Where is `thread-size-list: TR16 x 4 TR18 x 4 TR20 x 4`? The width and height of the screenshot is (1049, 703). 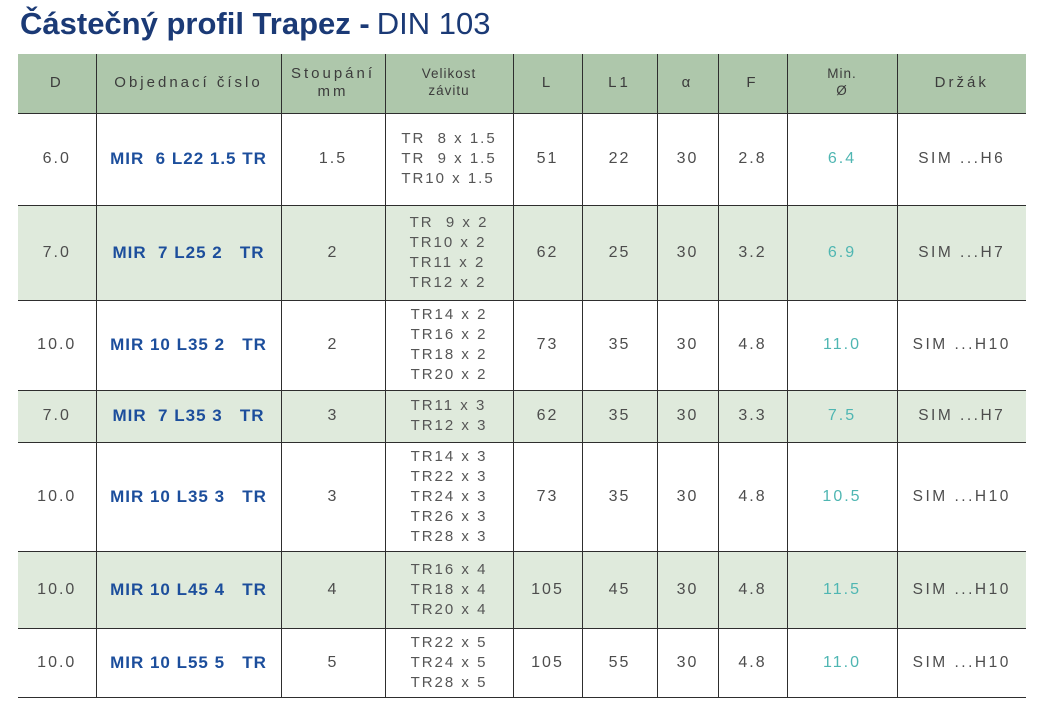
thread-size-list: TR16 x 4 TR18 x 4 TR20 x 4 is located at coordinates (449, 589).